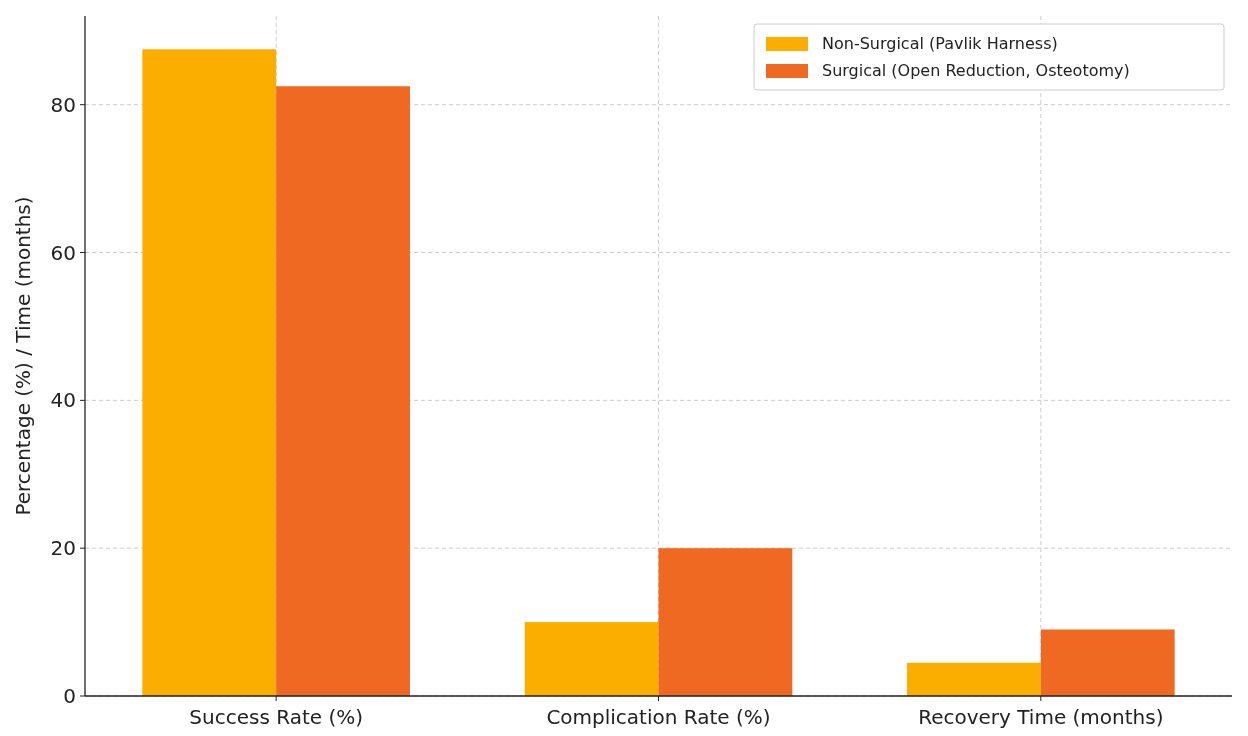  I want to click on y-tick-label: 60, so click(63, 252).